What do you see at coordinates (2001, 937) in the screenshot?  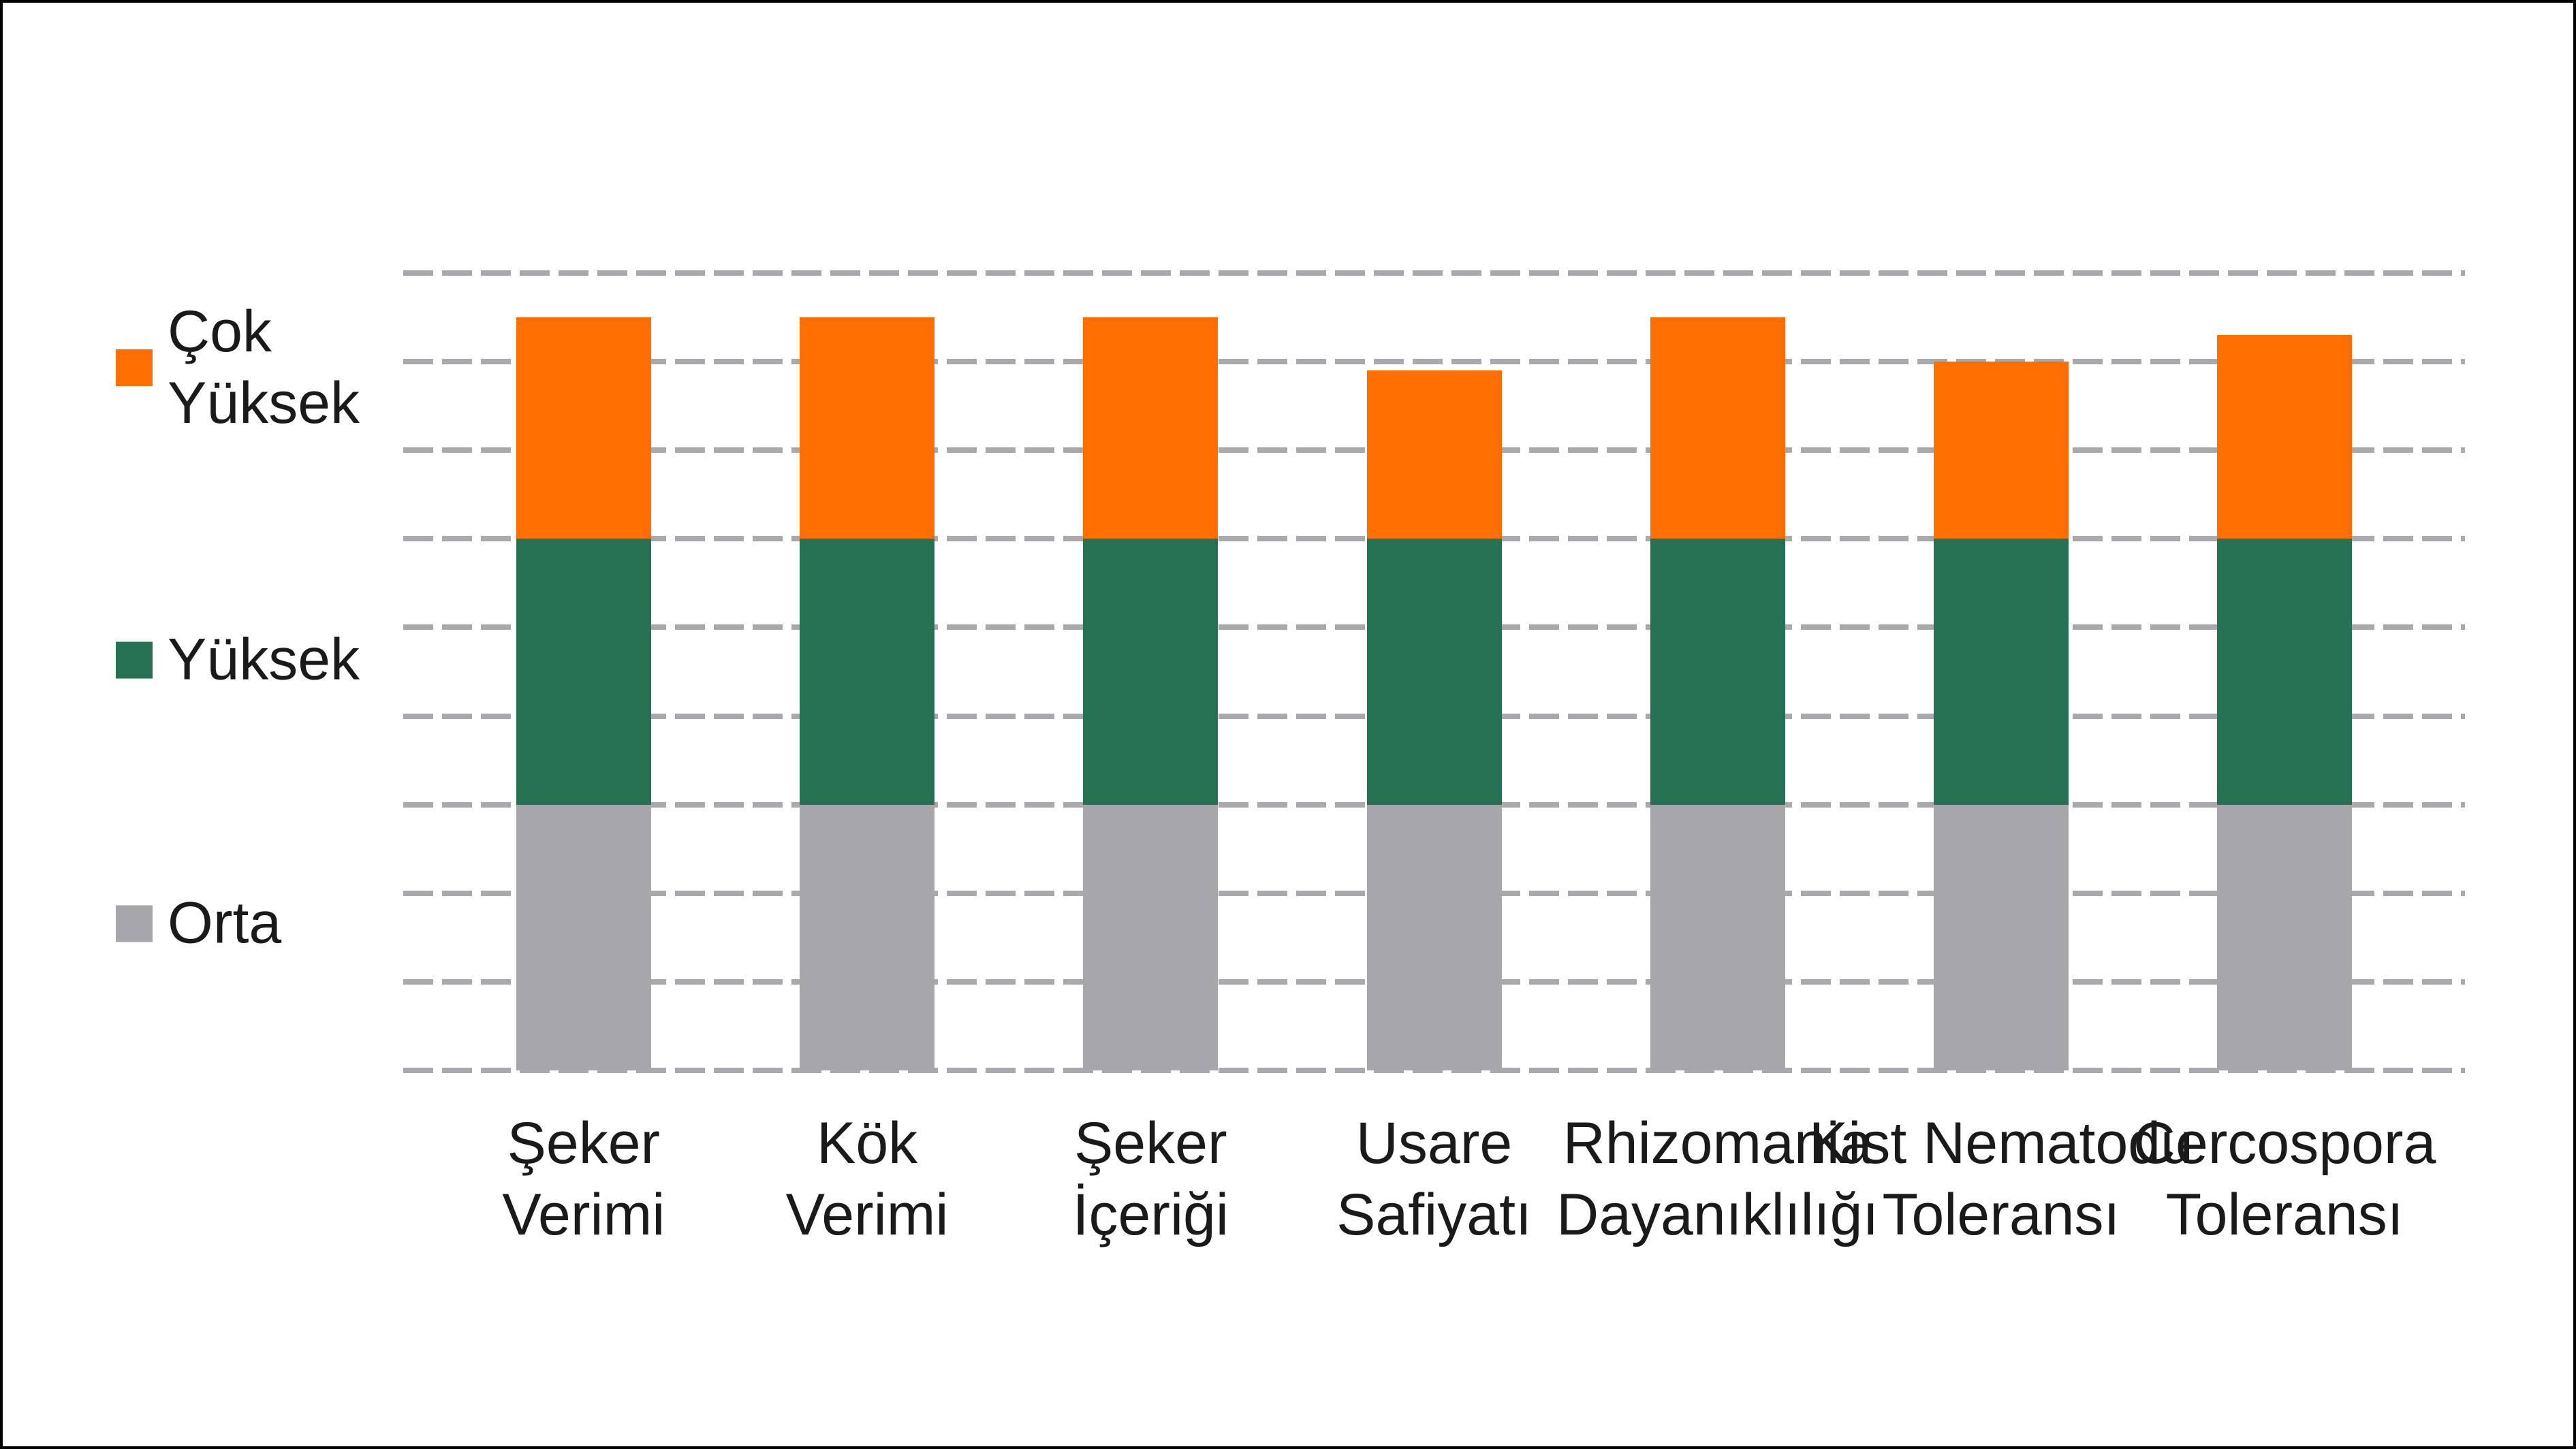 I see `bar-segment-orta-kist-nematodu-toleransi` at bounding box center [2001, 937].